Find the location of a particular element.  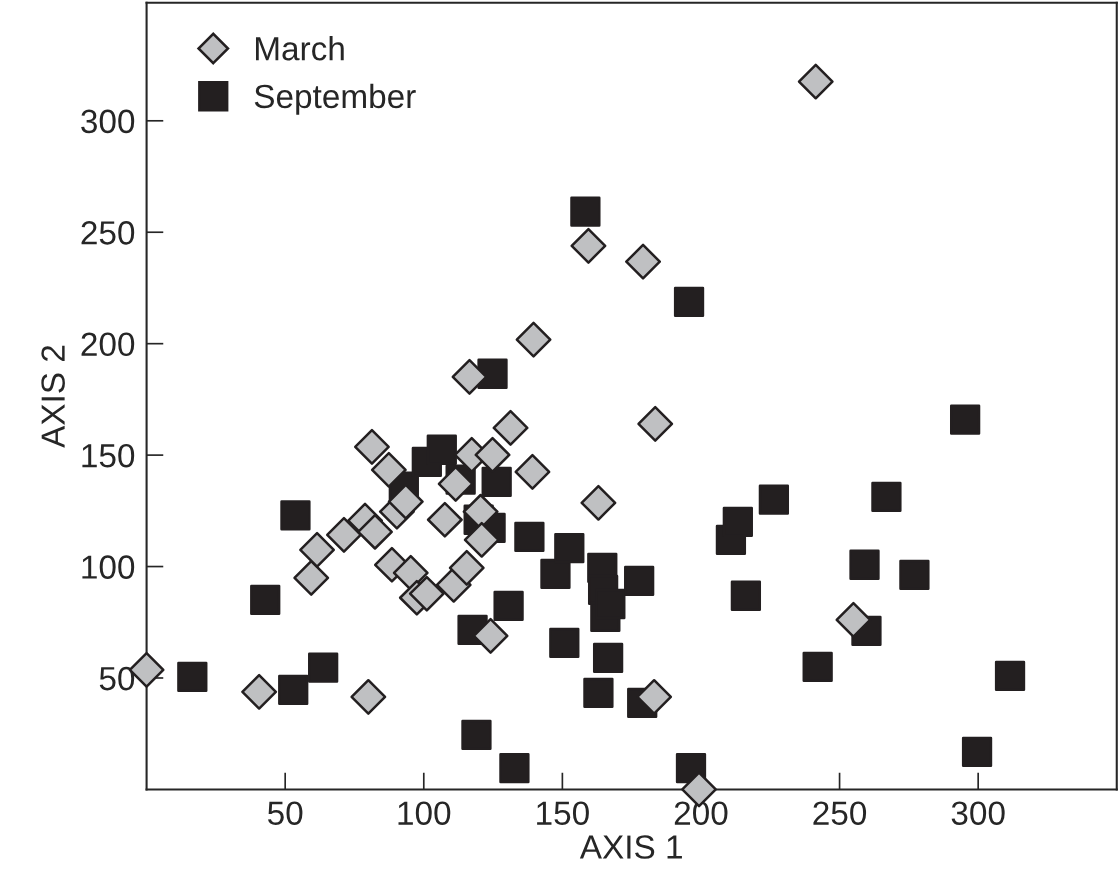

legend-label: September is located at coordinates (335, 99).